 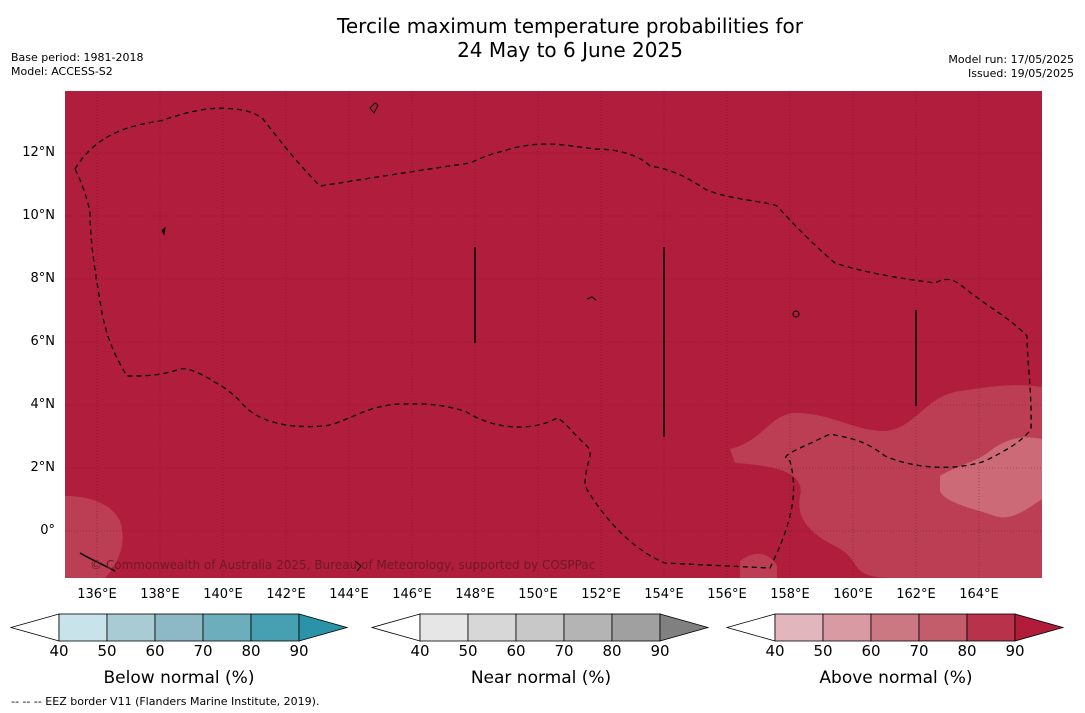 What do you see at coordinates (790, 594) in the screenshot?
I see `lon-tick-158e: 158°E` at bounding box center [790, 594].